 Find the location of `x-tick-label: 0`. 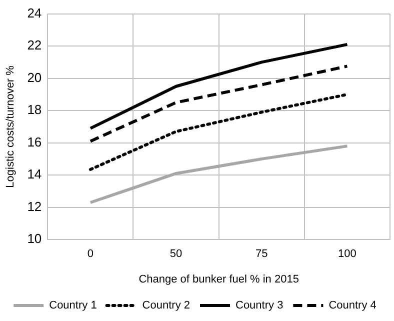

x-tick-label: 0 is located at coordinates (90, 254).